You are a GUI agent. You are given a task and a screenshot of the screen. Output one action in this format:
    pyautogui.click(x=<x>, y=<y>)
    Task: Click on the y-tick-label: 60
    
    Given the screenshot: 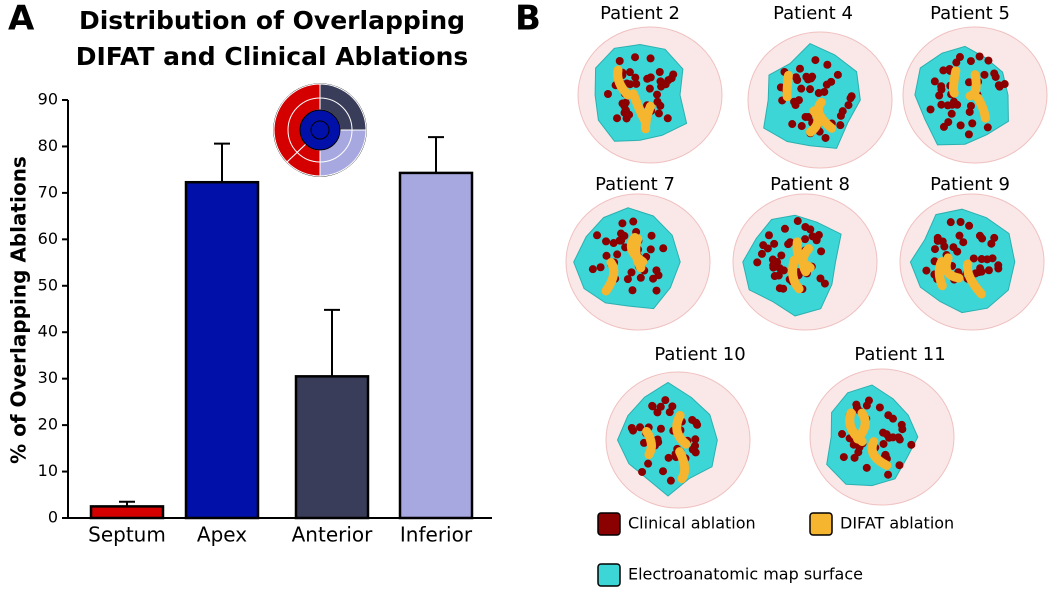 What is the action you would take?
    pyautogui.click(x=48, y=238)
    